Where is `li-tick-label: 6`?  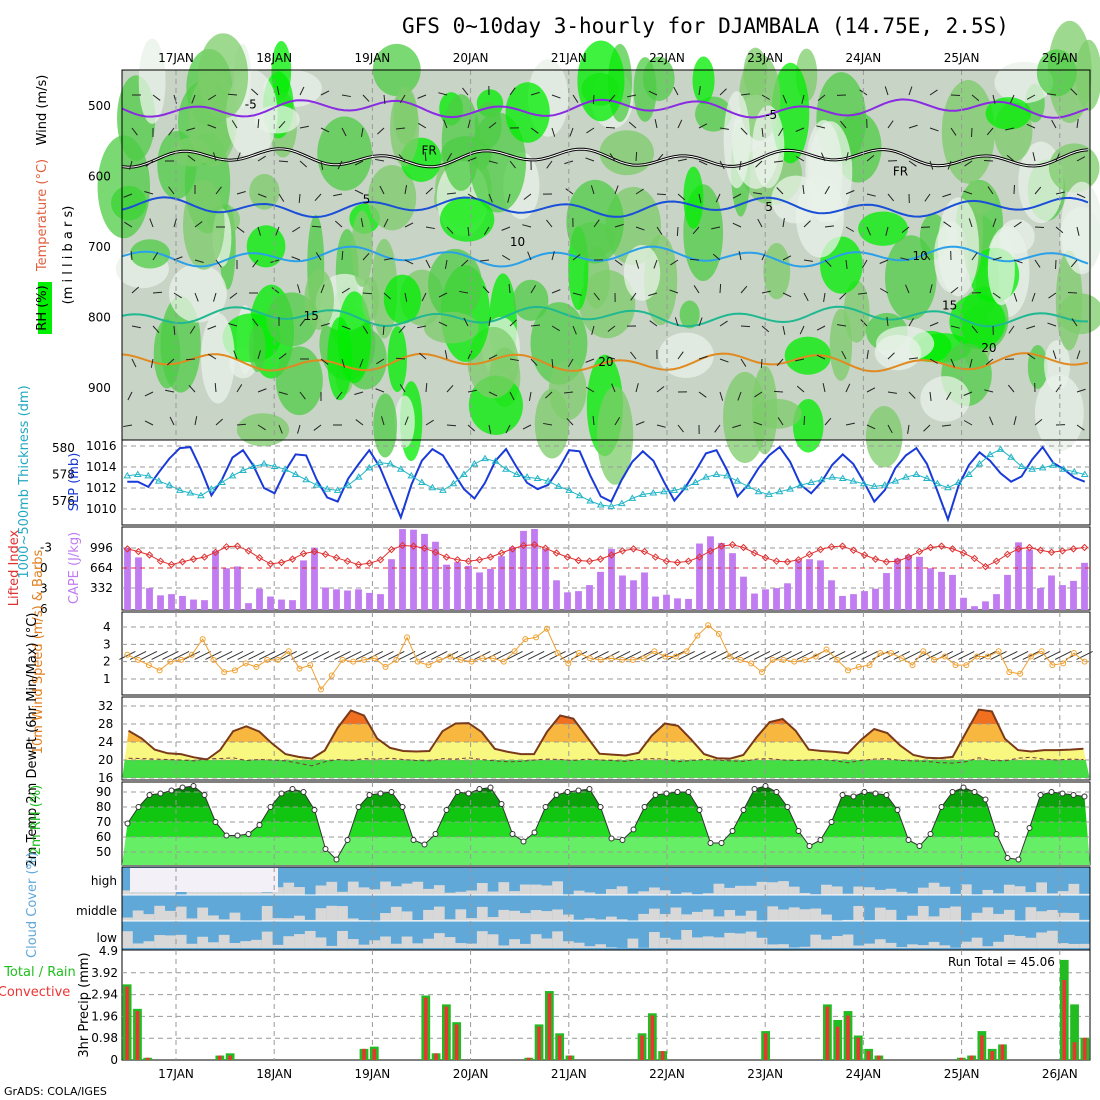
li-tick-label: 6 is located at coordinates (44, 609).